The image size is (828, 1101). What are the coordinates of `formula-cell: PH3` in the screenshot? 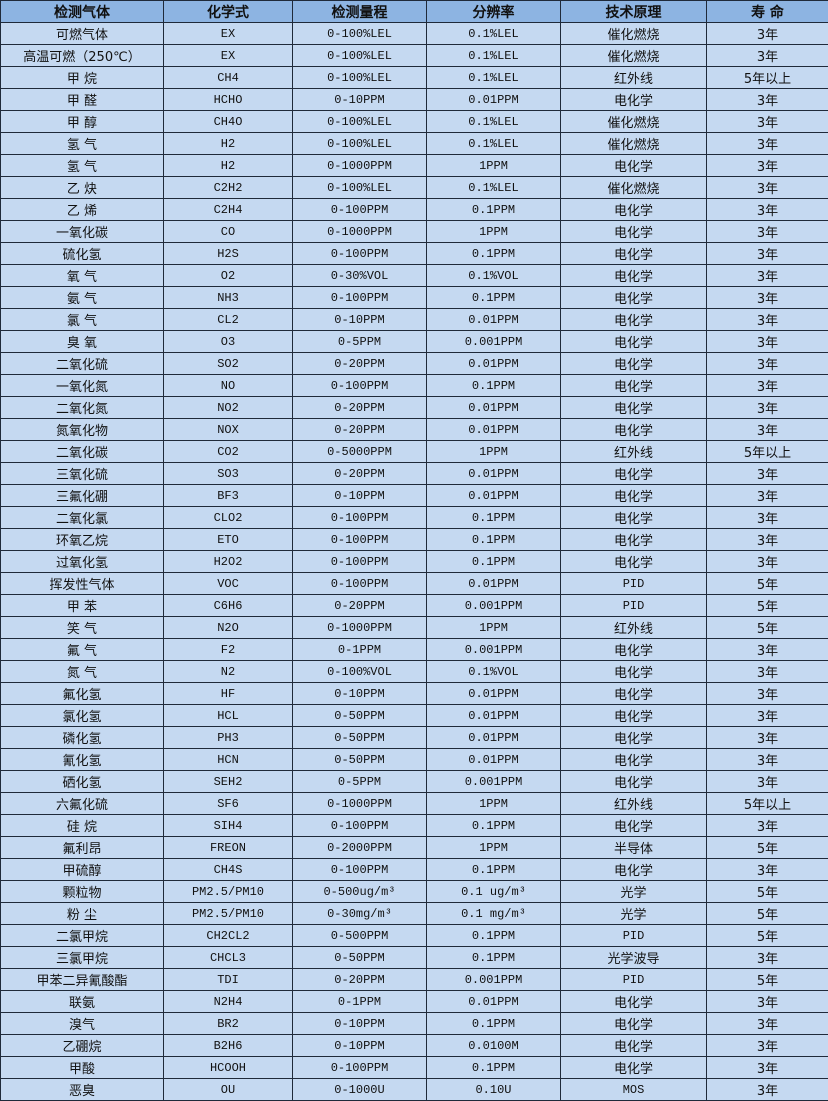 It's located at (228, 738).